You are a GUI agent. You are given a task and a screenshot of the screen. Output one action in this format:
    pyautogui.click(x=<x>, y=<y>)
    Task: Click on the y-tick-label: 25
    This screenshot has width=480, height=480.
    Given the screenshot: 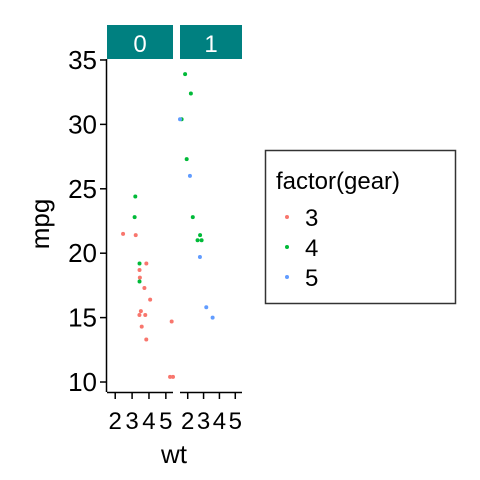 What is the action you would take?
    pyautogui.click(x=82, y=189)
    